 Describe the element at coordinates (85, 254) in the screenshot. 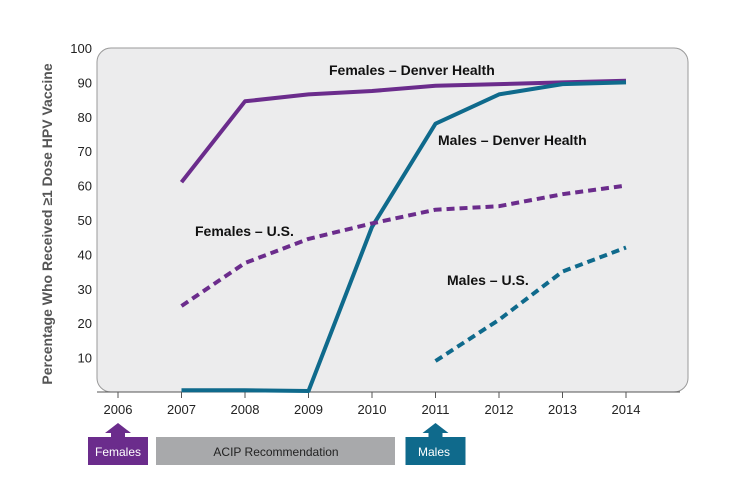

I see `y-tick-40: 40` at that location.